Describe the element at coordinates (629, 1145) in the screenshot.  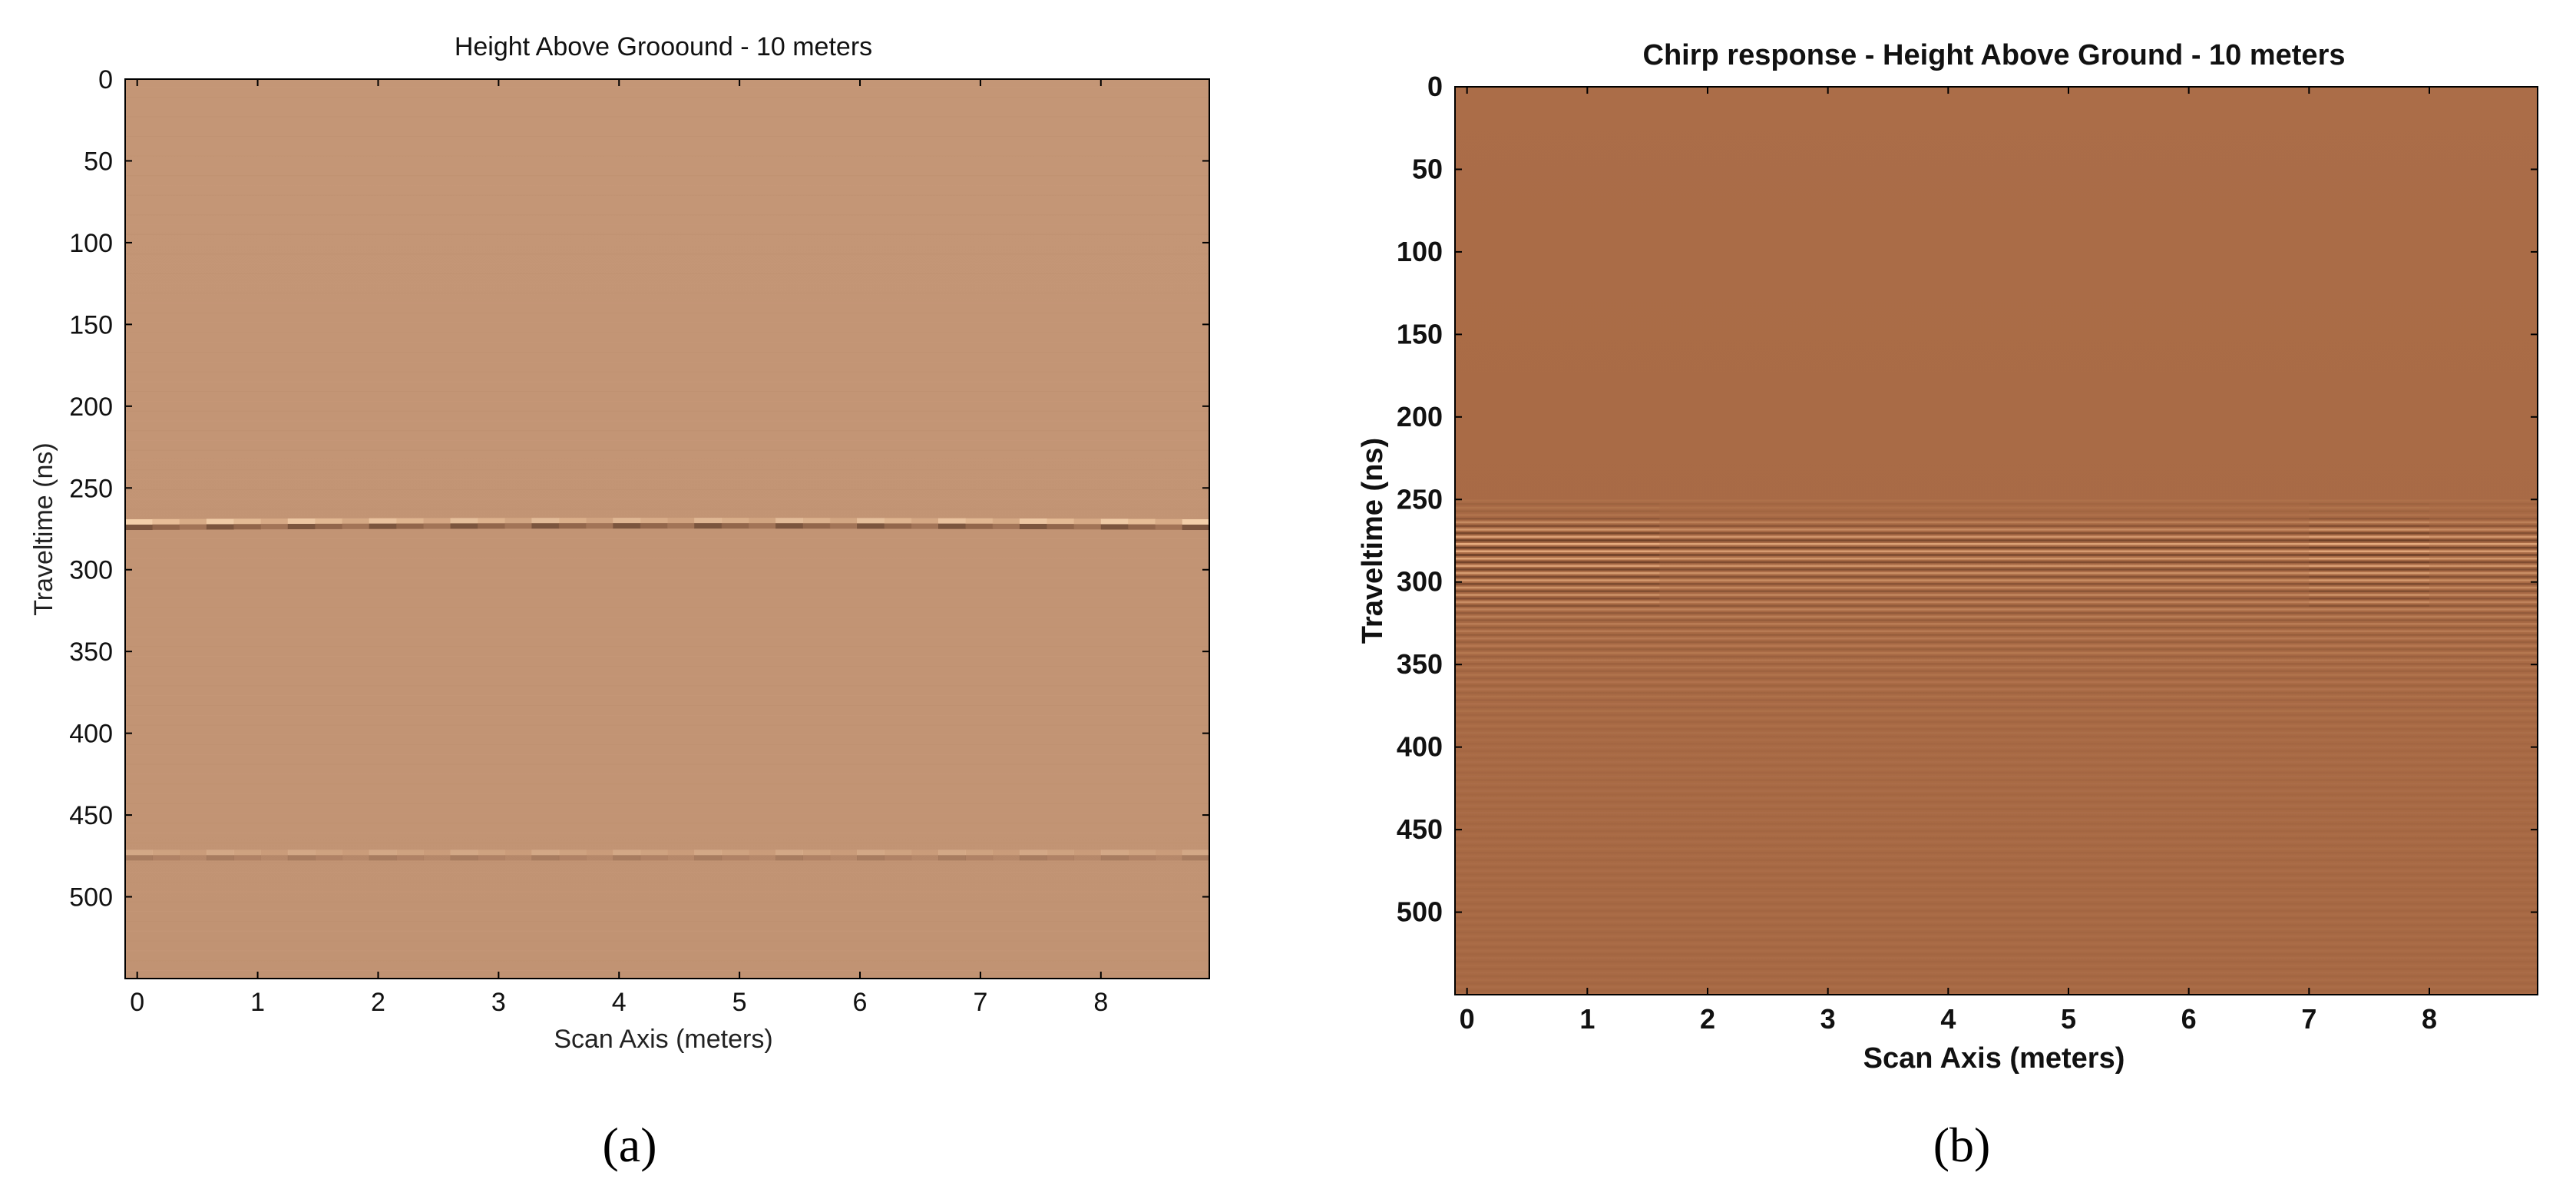
I see `panel-label-a: (a)` at that location.